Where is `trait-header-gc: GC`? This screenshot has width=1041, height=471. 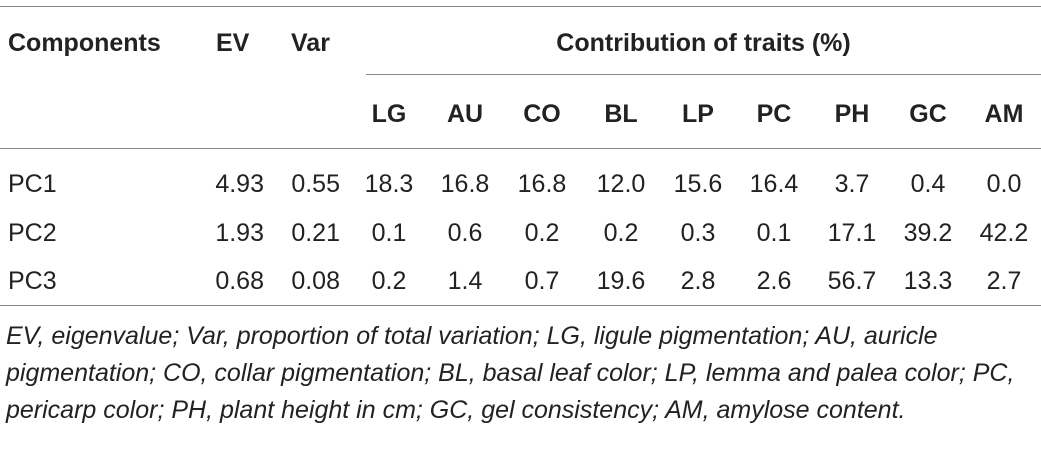 trait-header-gc: GC is located at coordinates (928, 114).